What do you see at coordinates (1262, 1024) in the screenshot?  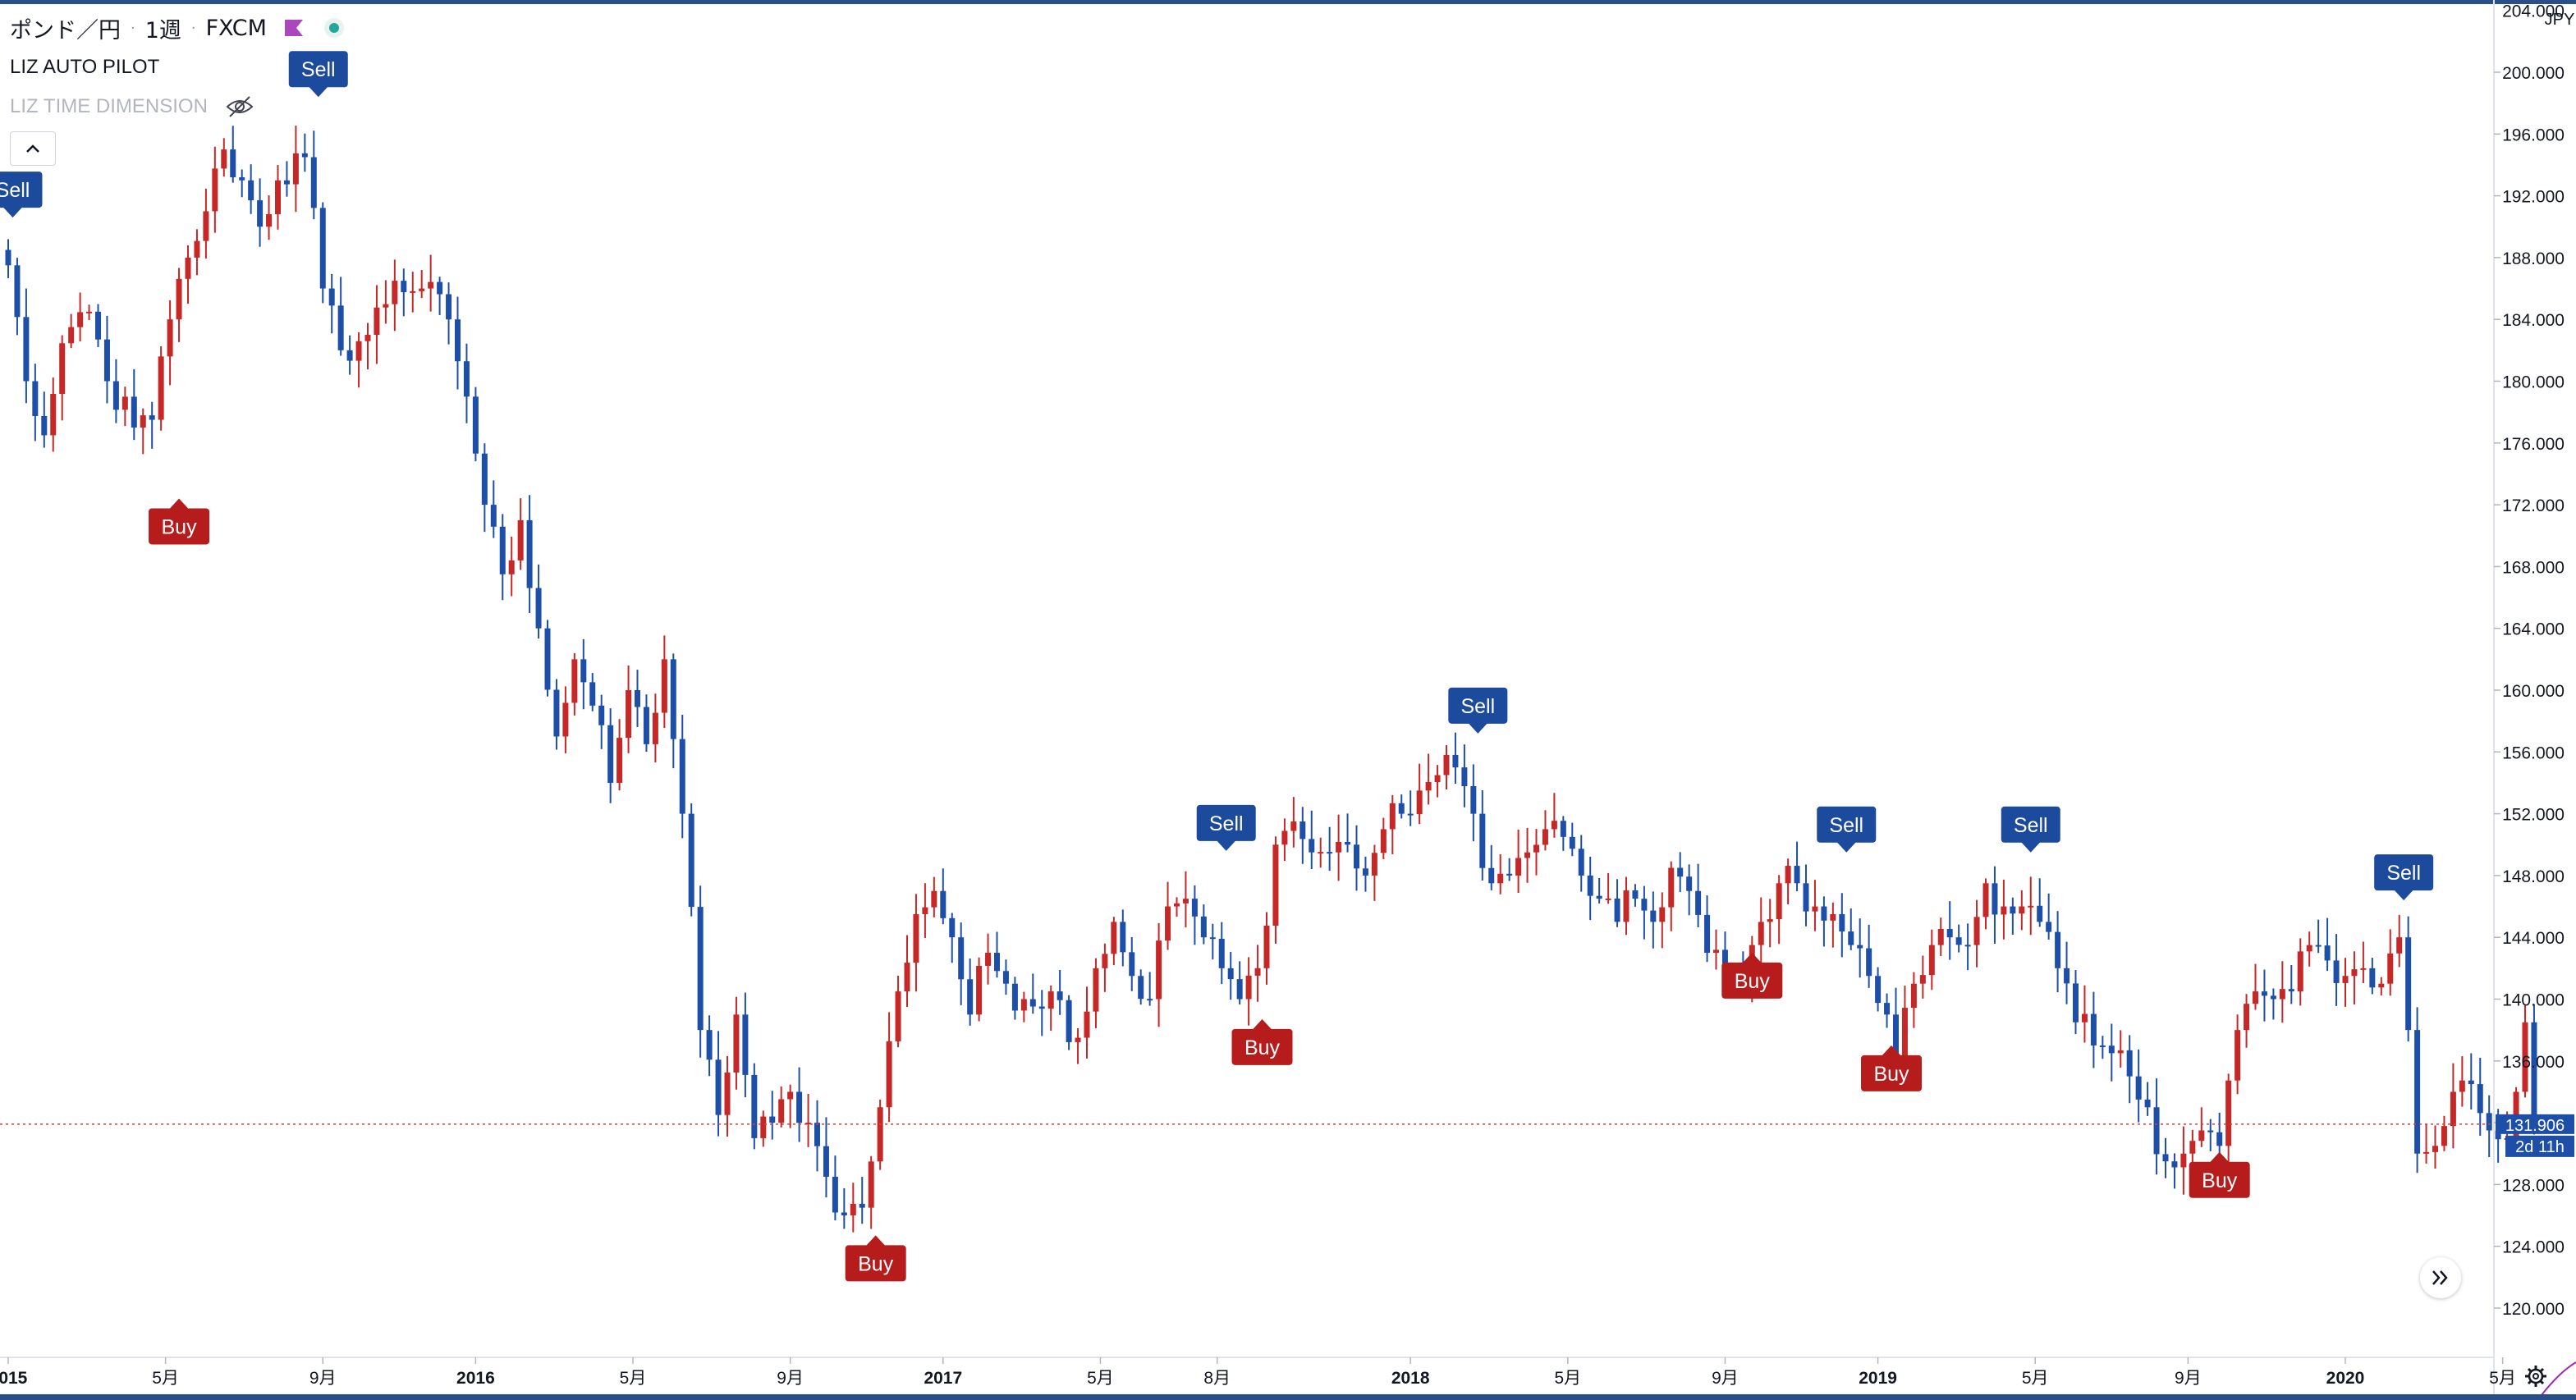 I see `buy-label-pointer` at bounding box center [1262, 1024].